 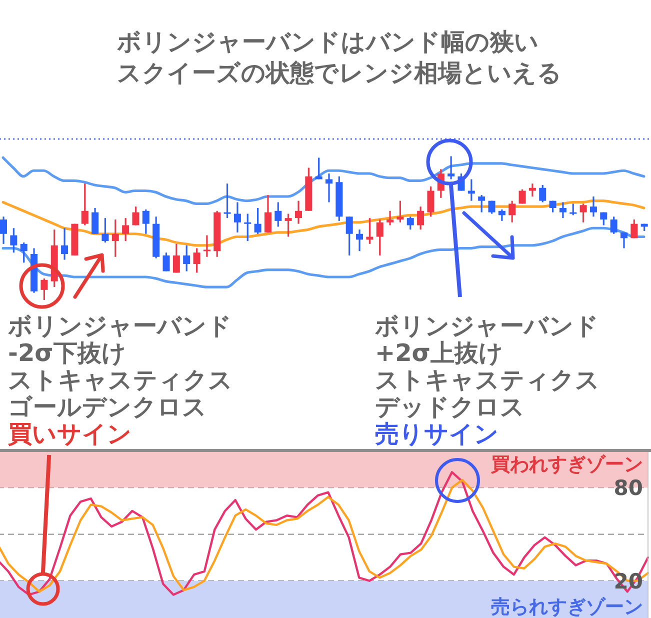 What do you see at coordinates (437, 434) in the screenshot?
I see `text: 売りサイン` at bounding box center [437, 434].